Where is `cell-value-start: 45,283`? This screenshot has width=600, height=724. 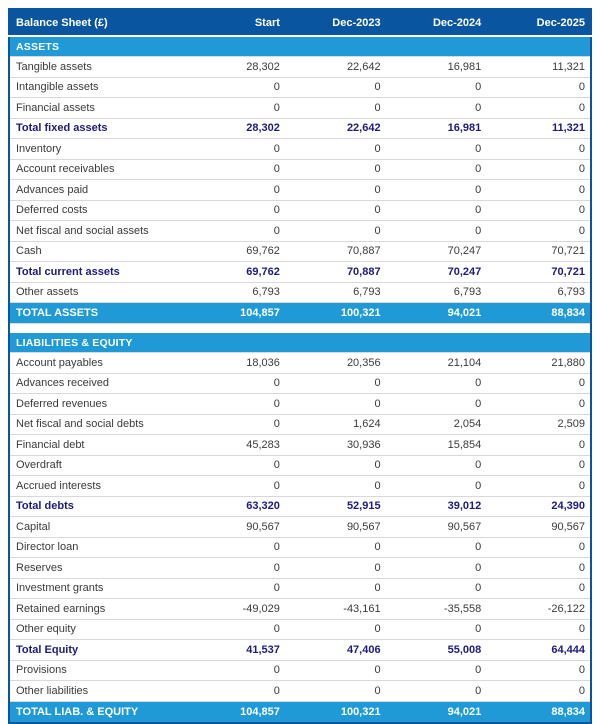 cell-value-start: 45,283 is located at coordinates (238, 444).